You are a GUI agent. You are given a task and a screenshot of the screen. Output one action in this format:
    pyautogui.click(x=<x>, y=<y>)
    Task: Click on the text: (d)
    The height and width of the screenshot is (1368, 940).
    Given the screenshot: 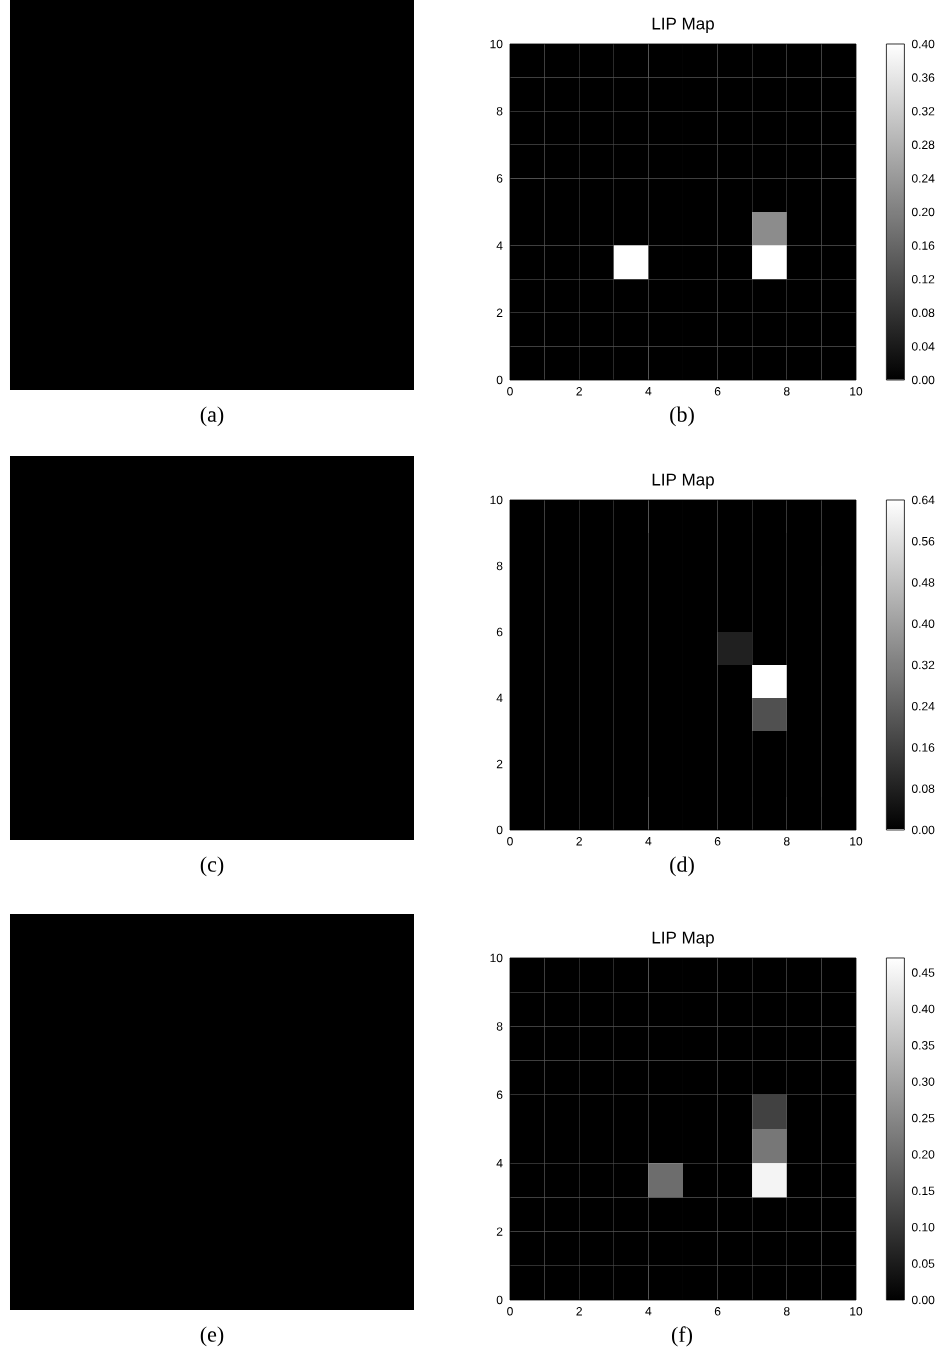 What is the action you would take?
    pyautogui.click(x=682, y=866)
    